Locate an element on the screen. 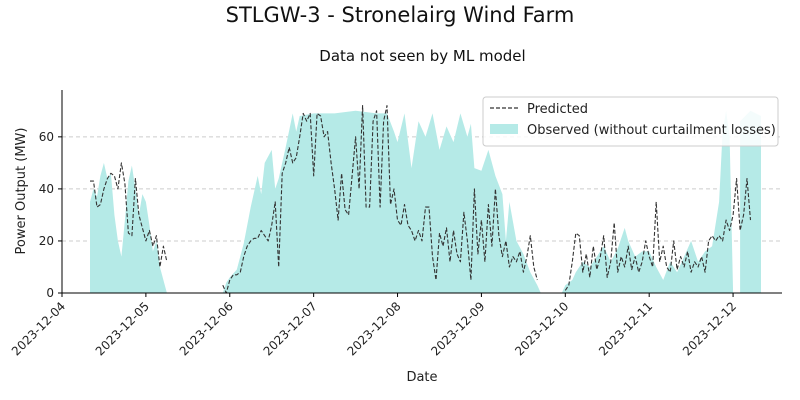  y-axis-label: Power Output (MW) is located at coordinates (21, 191).